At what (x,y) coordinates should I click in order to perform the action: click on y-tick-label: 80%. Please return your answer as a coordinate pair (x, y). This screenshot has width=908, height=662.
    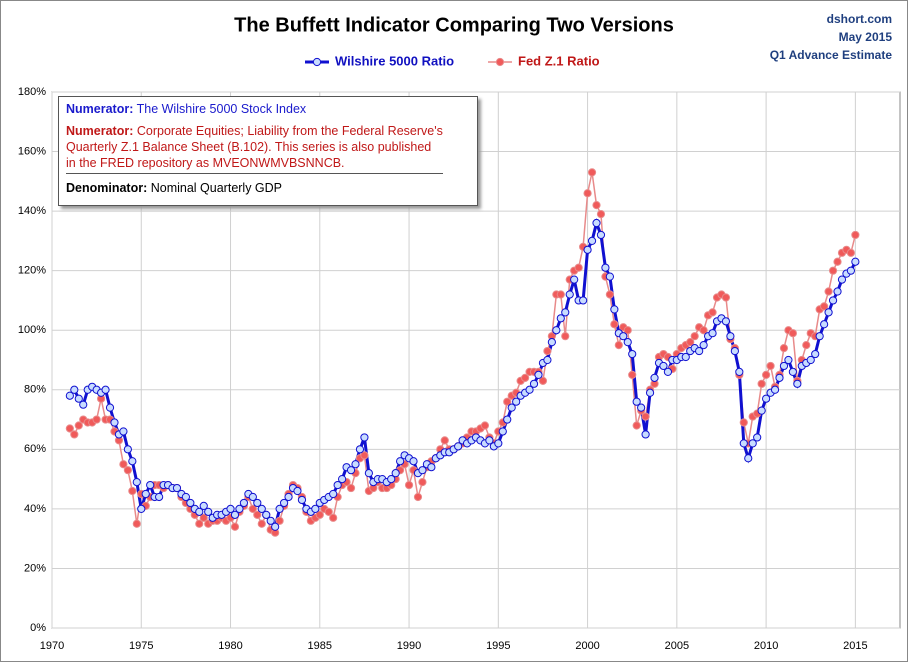
    Looking at the image, I should click on (35, 390).